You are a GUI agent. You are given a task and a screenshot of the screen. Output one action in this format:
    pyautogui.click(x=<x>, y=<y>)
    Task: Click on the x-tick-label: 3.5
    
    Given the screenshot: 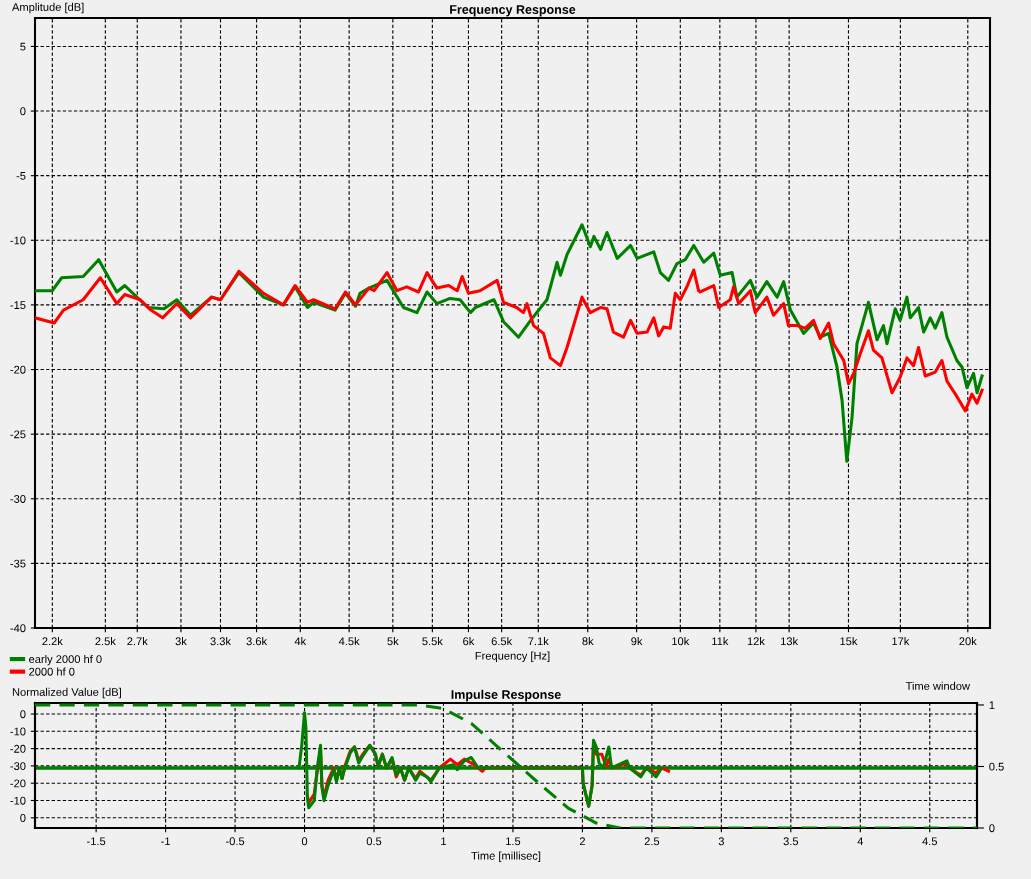 What is the action you would take?
    pyautogui.click(x=791, y=841)
    